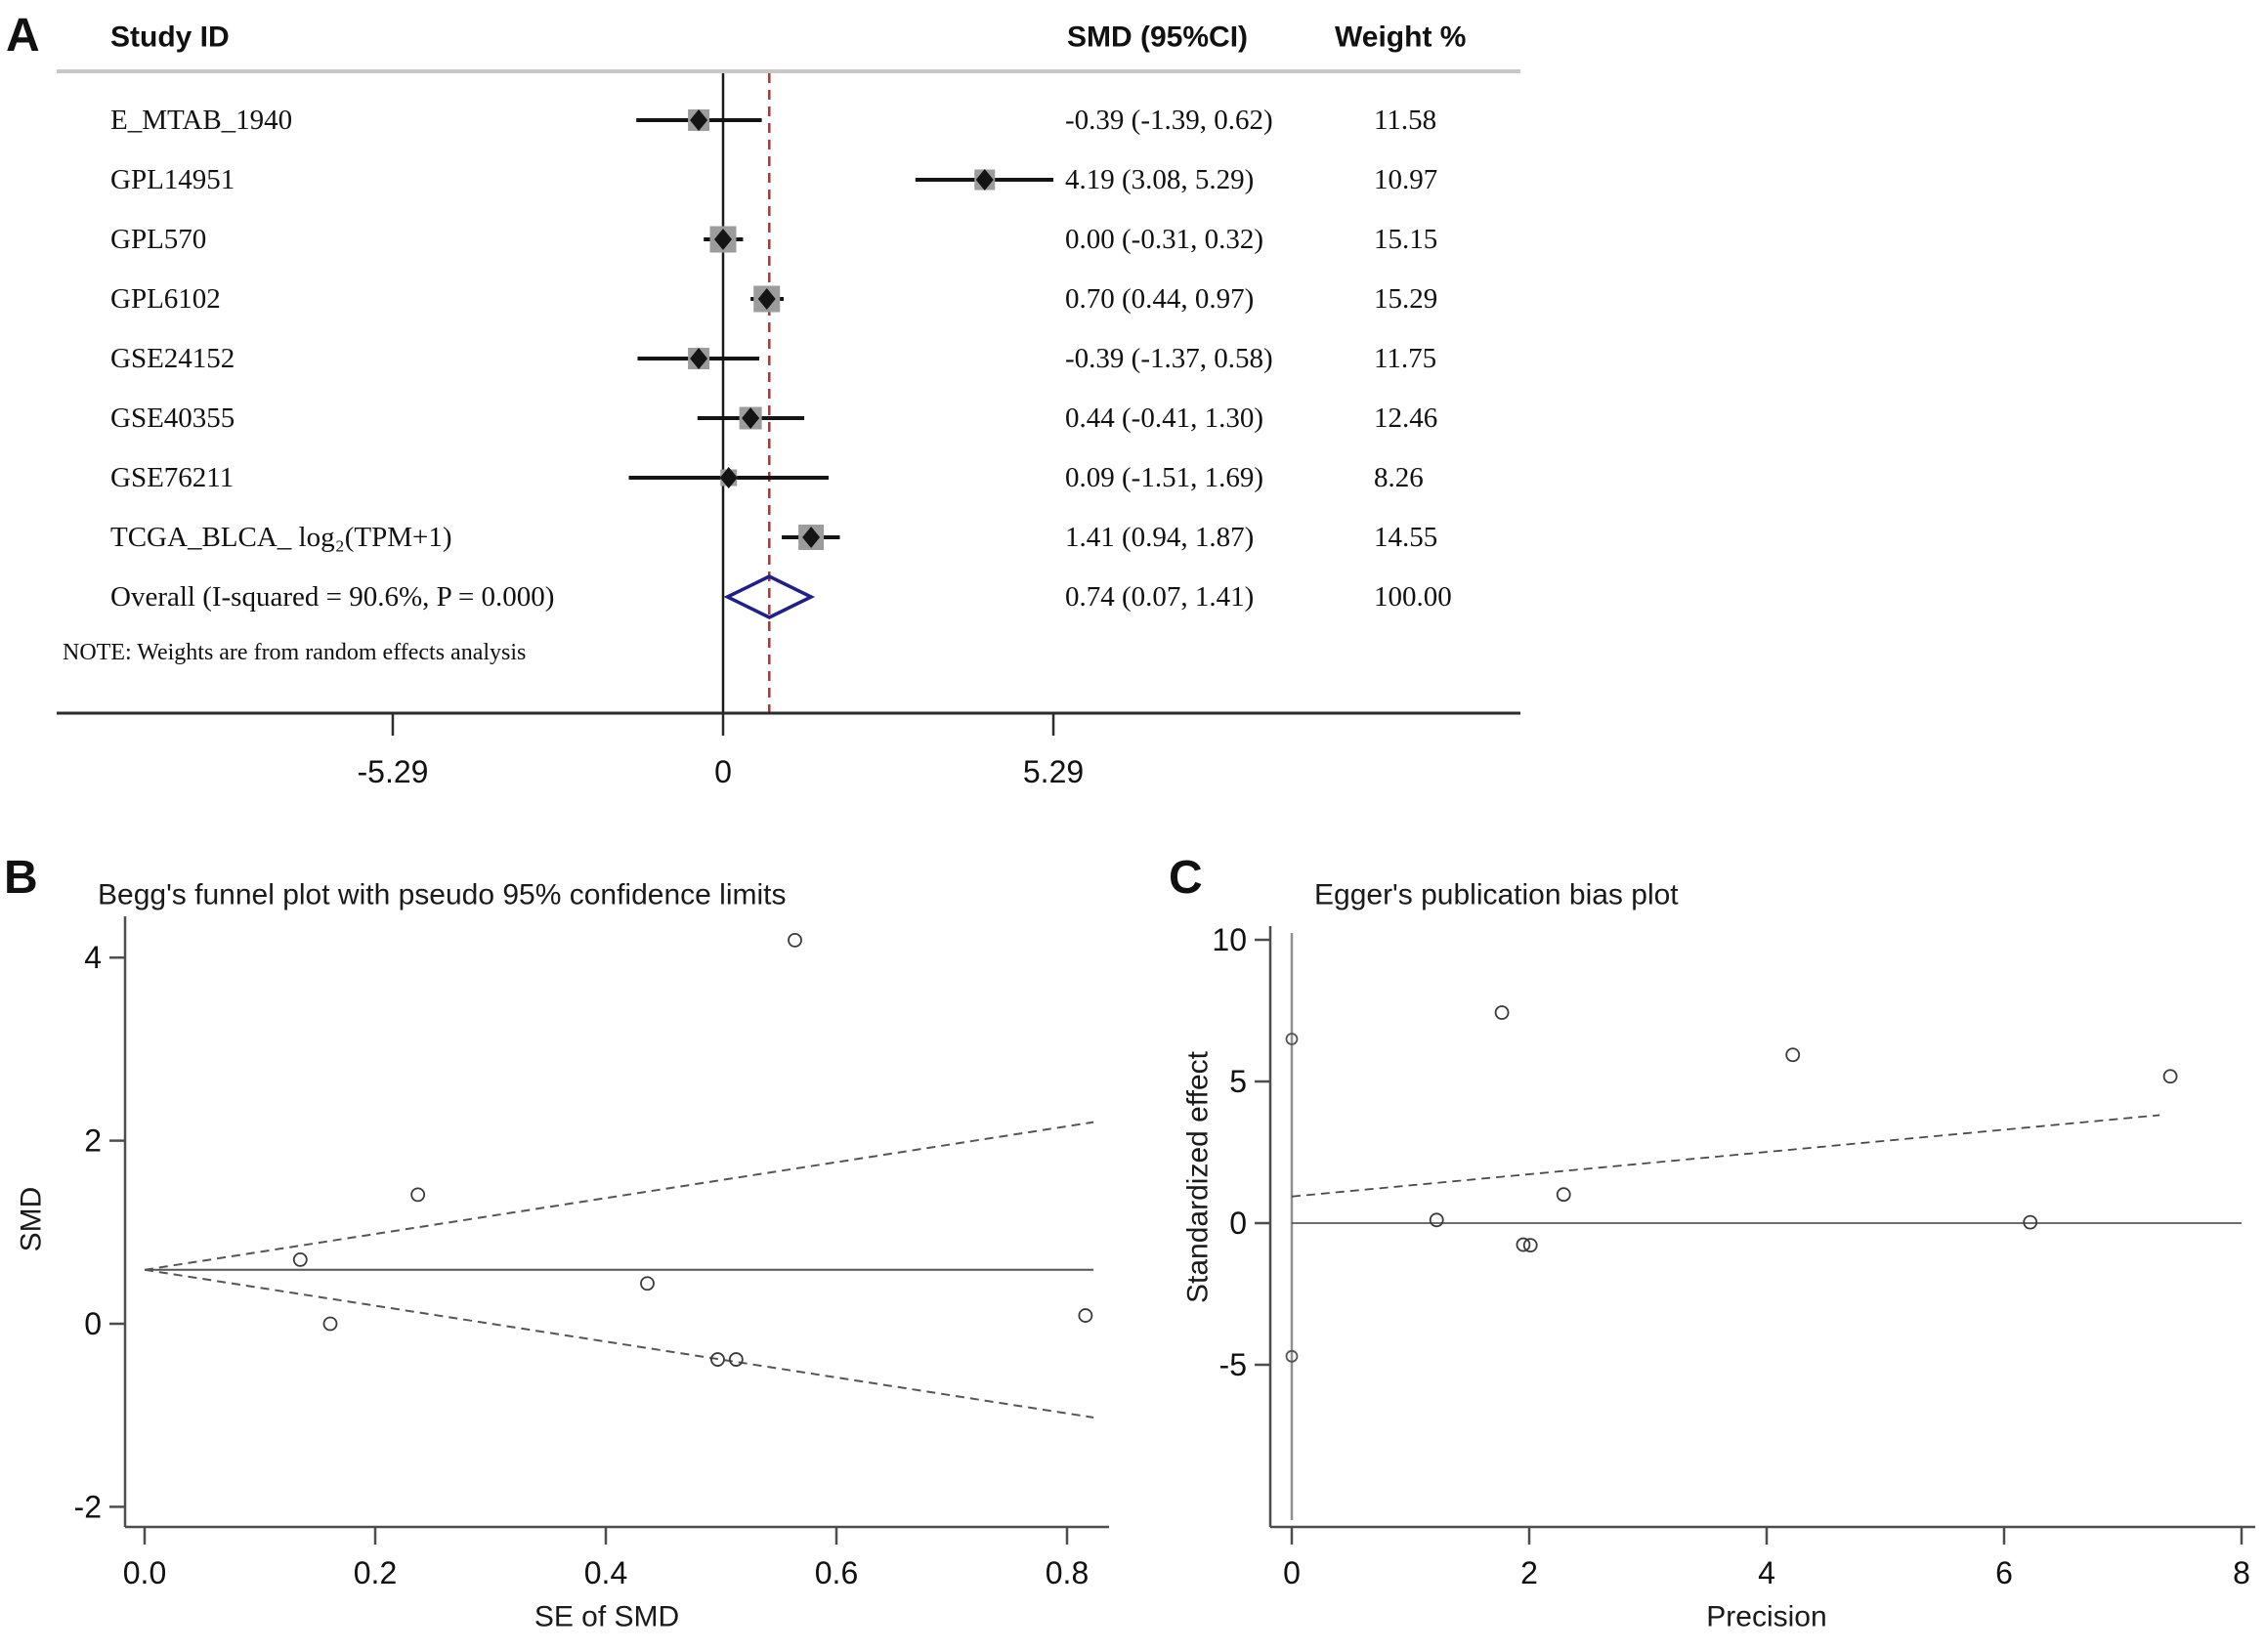 This screenshot has width=2265, height=1652. I want to click on forest-study-label: GSE76211, so click(172, 477).